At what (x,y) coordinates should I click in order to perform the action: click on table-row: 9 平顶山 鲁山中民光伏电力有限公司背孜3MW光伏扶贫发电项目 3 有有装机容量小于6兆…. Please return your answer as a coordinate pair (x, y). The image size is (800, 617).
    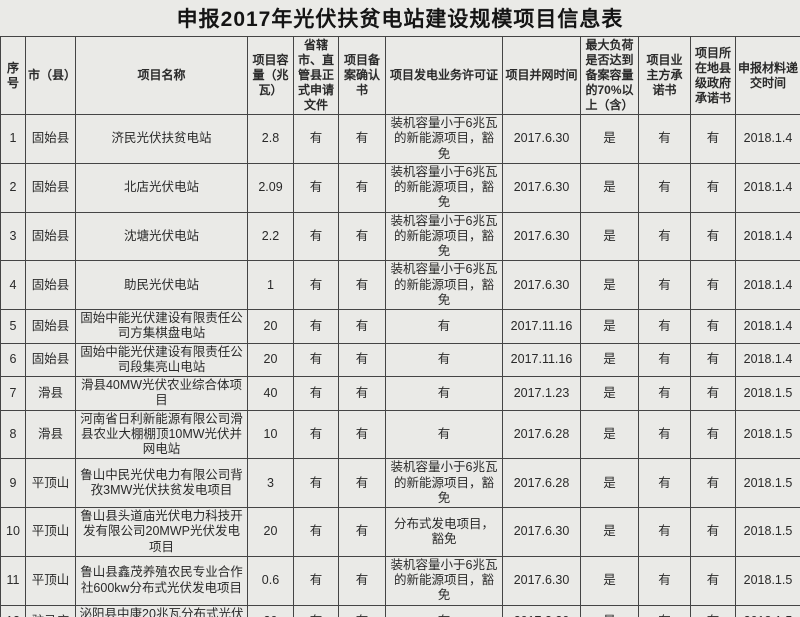
    Looking at the image, I should click on (400, 483).